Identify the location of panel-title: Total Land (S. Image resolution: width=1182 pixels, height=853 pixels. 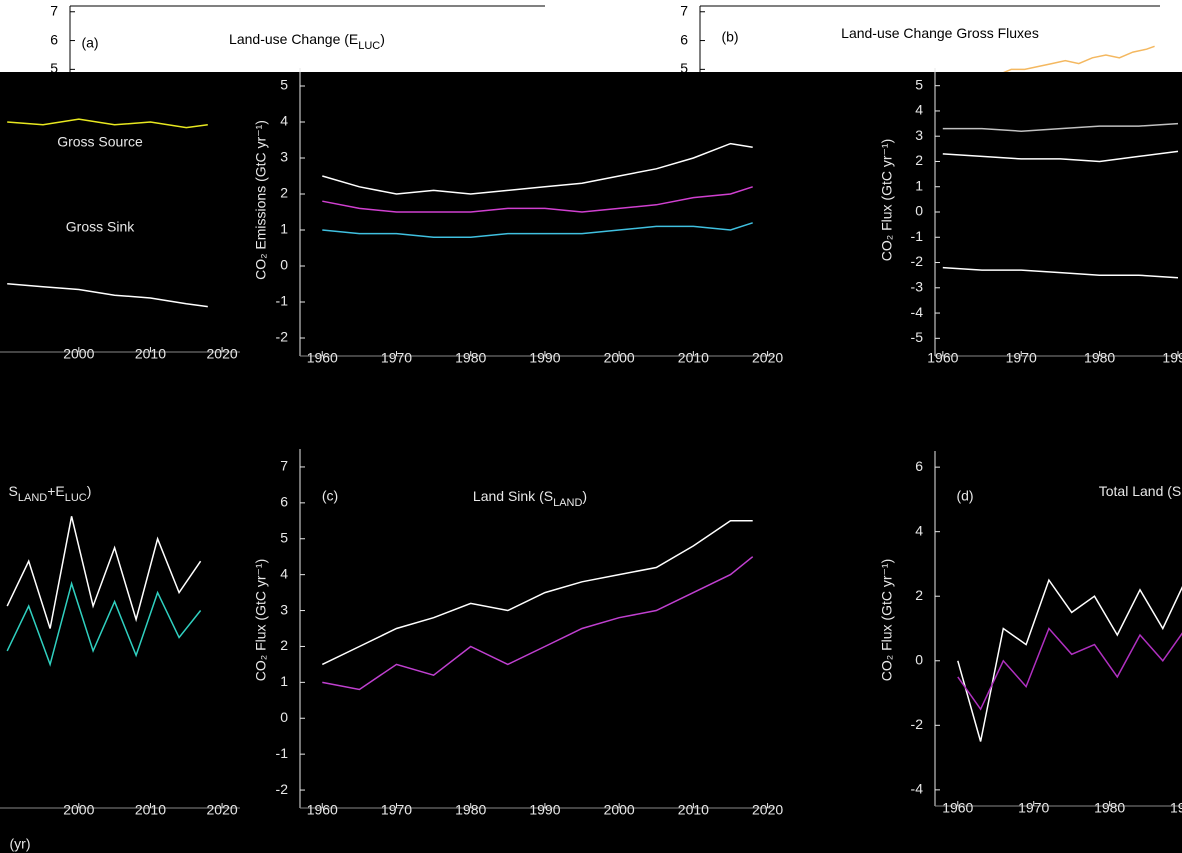
(1140, 491).